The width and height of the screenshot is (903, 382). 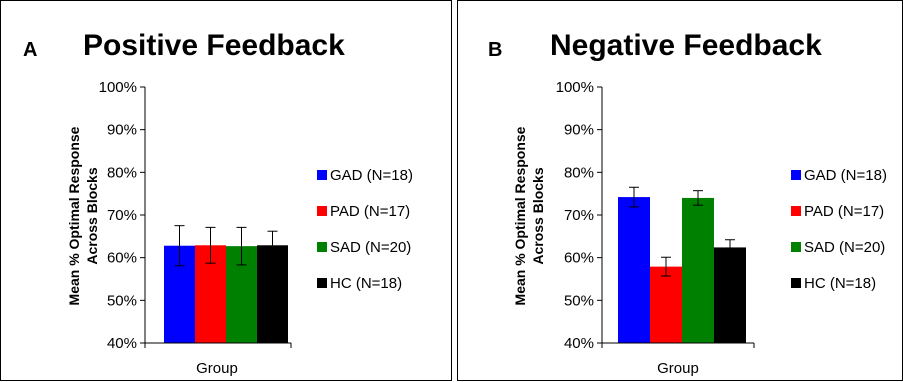 I want to click on chart-title: Positive Feedback, so click(x=214, y=45).